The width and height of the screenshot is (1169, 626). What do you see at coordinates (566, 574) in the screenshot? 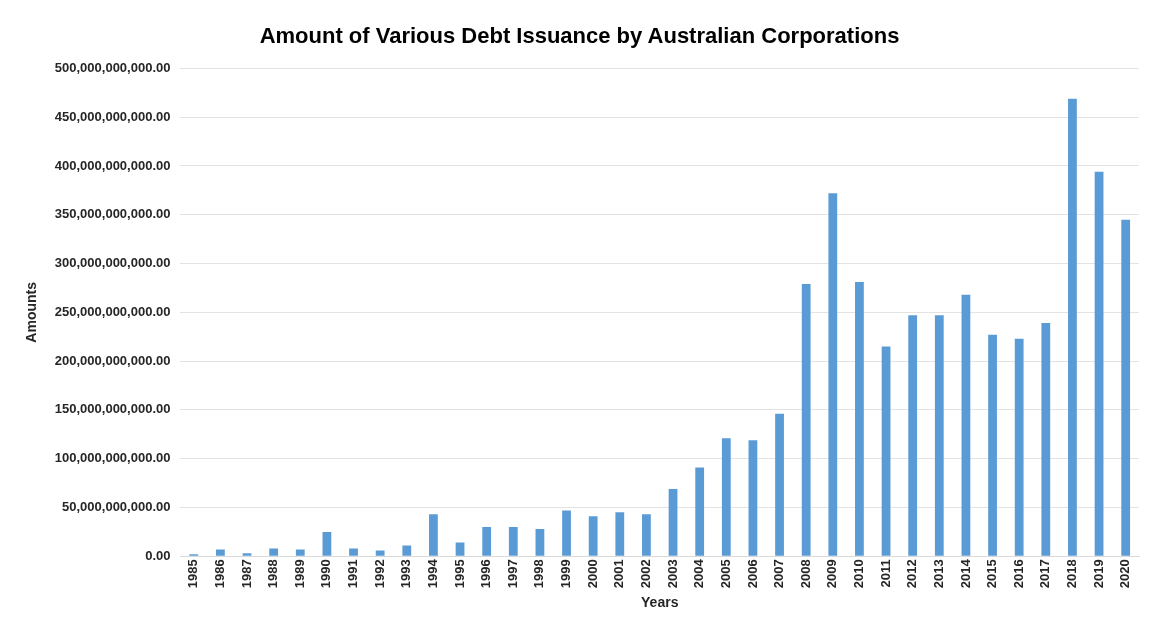
I see `x-tick-label: 1999` at bounding box center [566, 574].